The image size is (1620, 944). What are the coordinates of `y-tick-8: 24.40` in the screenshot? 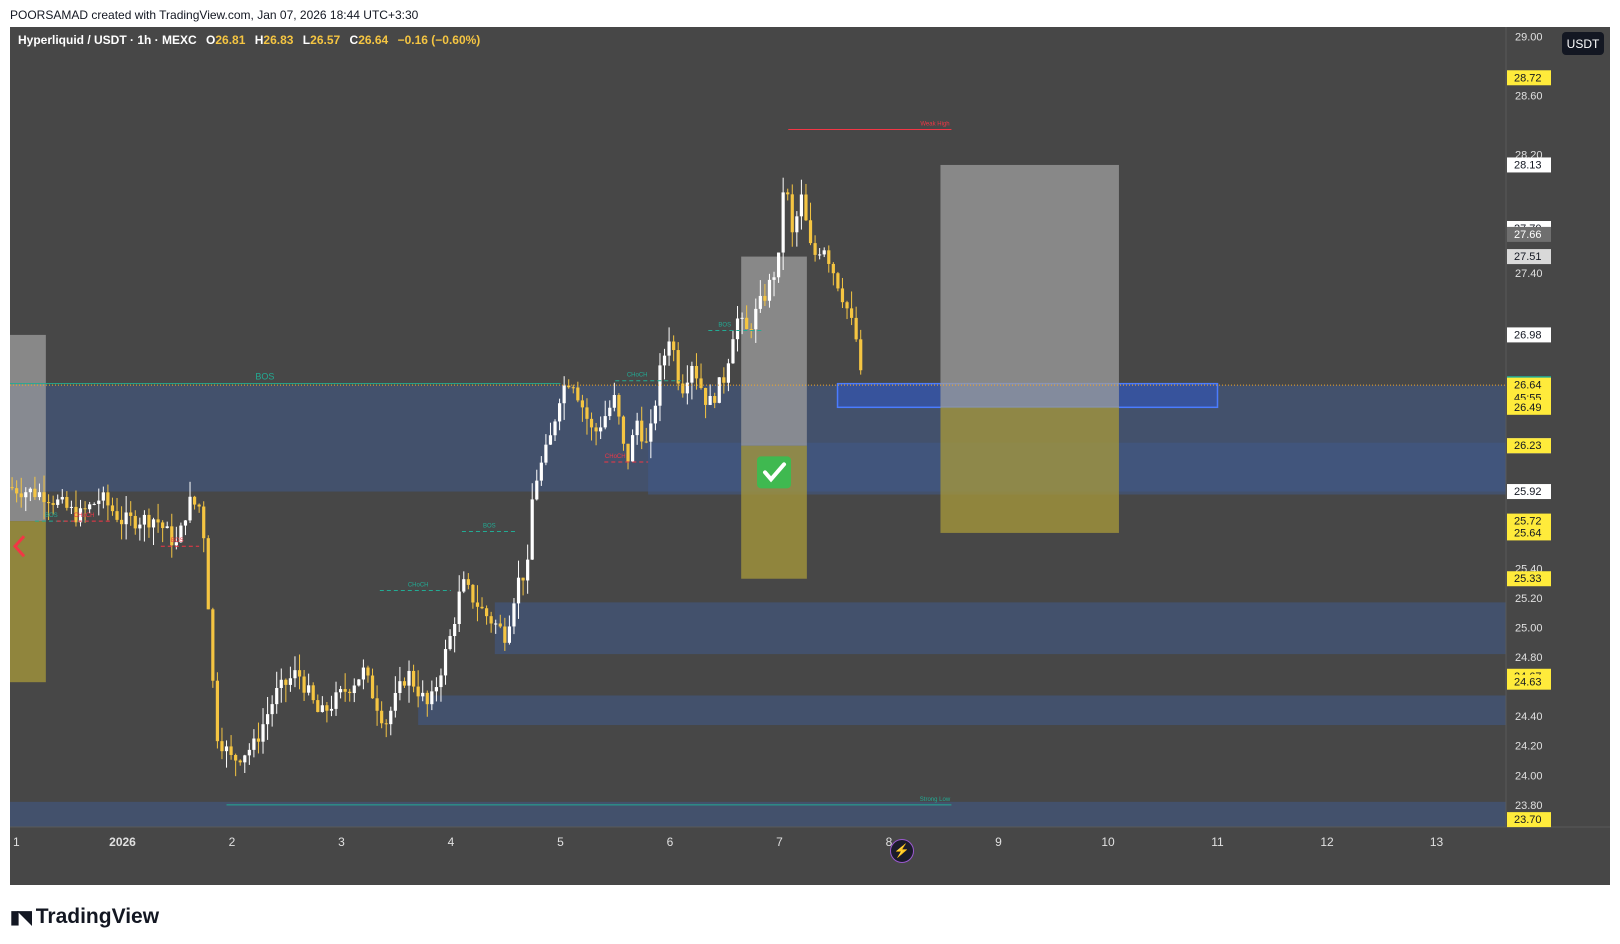 It's located at (1529, 717).